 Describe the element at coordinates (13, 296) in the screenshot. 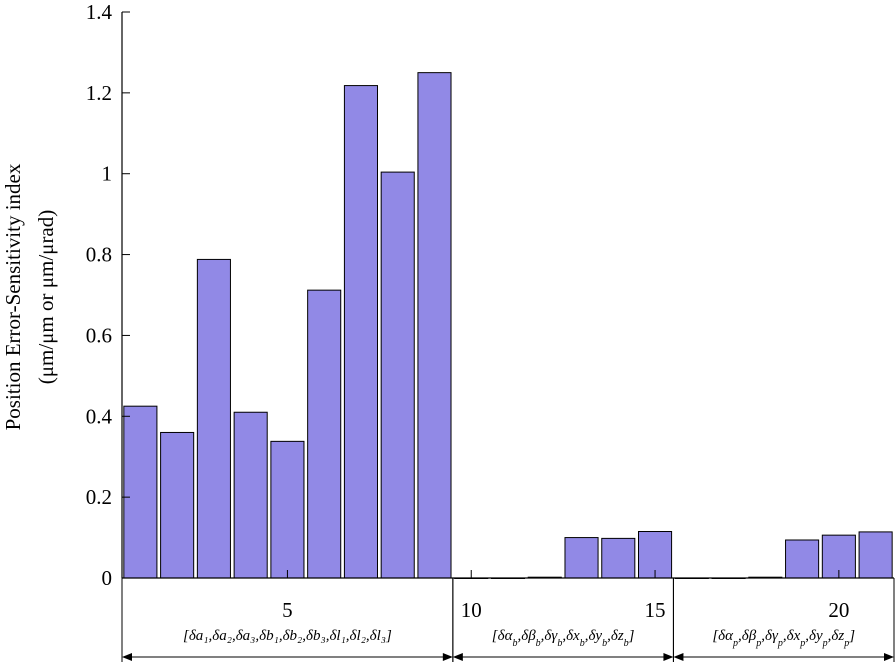

I see `y-axis-title: Position Error-Sensitivity index` at that location.